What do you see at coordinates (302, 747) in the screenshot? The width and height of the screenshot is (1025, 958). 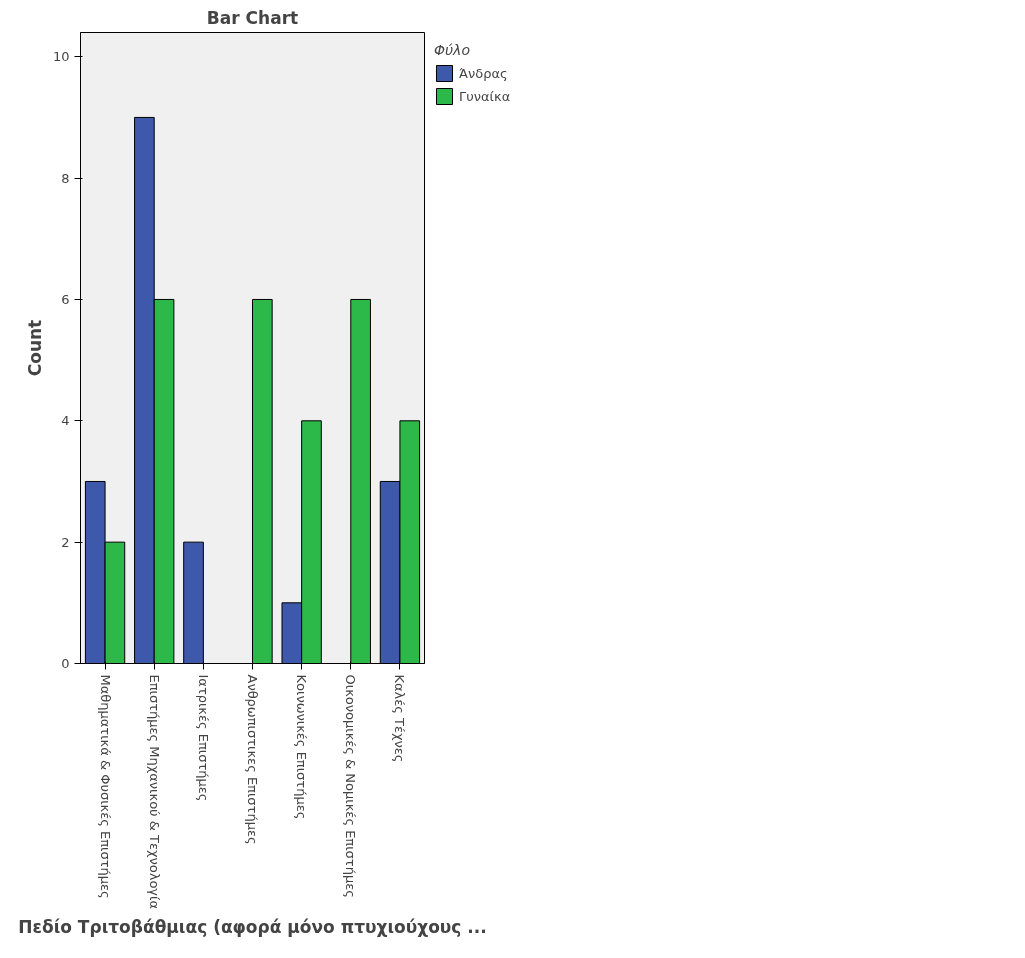 I see `x-tick-label: Κοινωνικές Επιστήμες` at bounding box center [302, 747].